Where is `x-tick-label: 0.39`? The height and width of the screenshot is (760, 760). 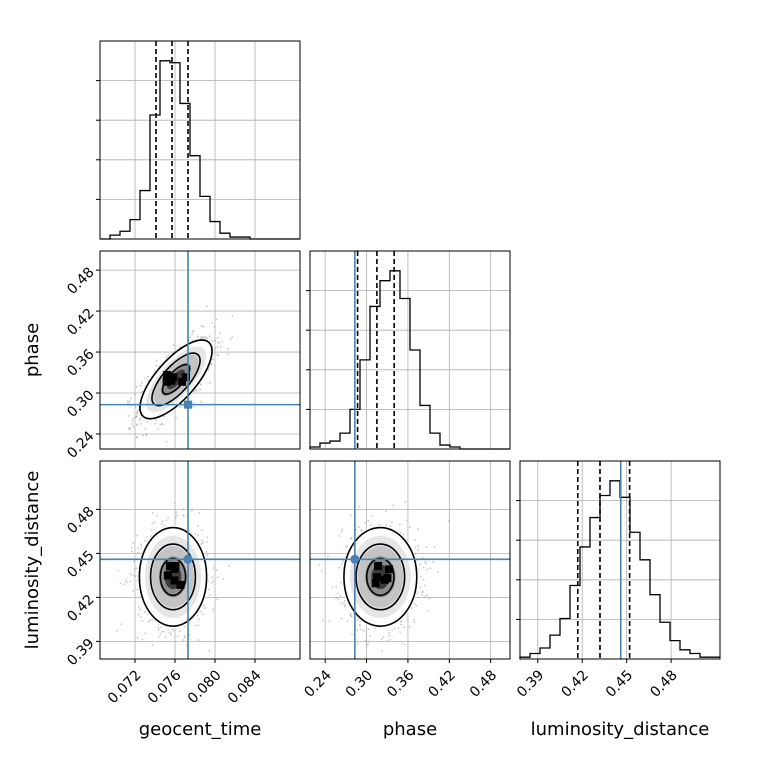 x-tick-label: 0.39 is located at coordinates (530, 683).